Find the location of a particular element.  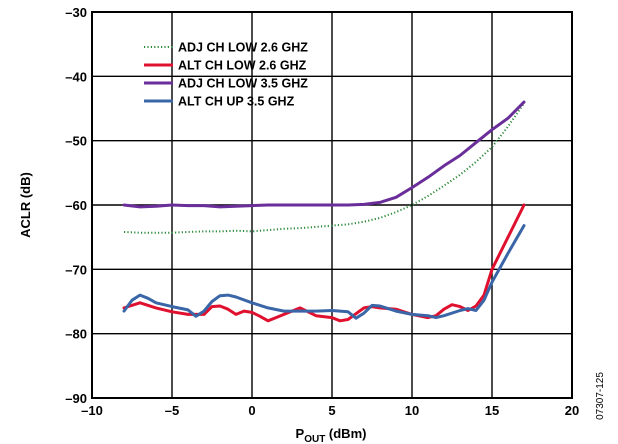

x-tick-label: 15 is located at coordinates (492, 410).